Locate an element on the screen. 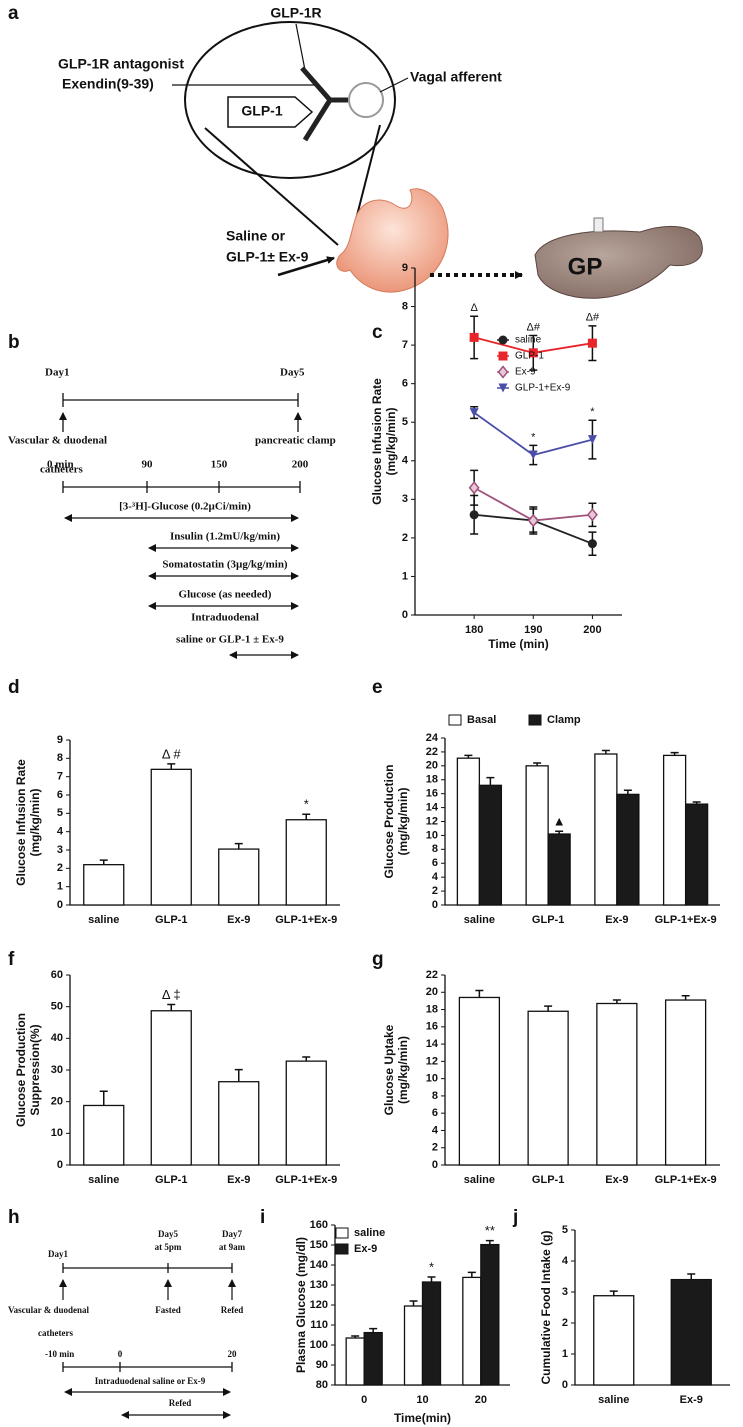 The width and height of the screenshot is (743, 1427). y-tick-label: 120 is located at coordinates (319, 1305).